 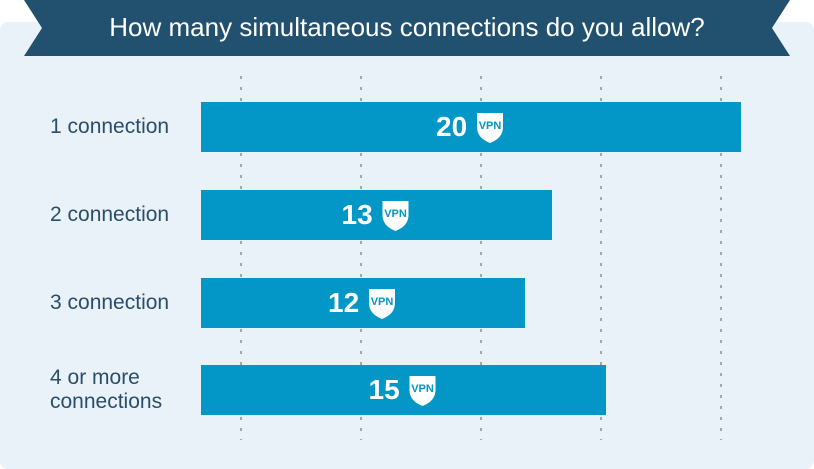 I want to click on value-label: 12, so click(x=344, y=302).